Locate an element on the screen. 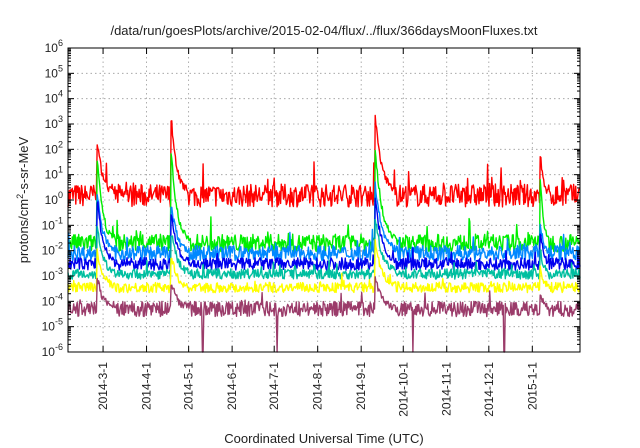 The width and height of the screenshot is (640, 448). y-tick-label: 10⁵ is located at coordinates (54, 71).